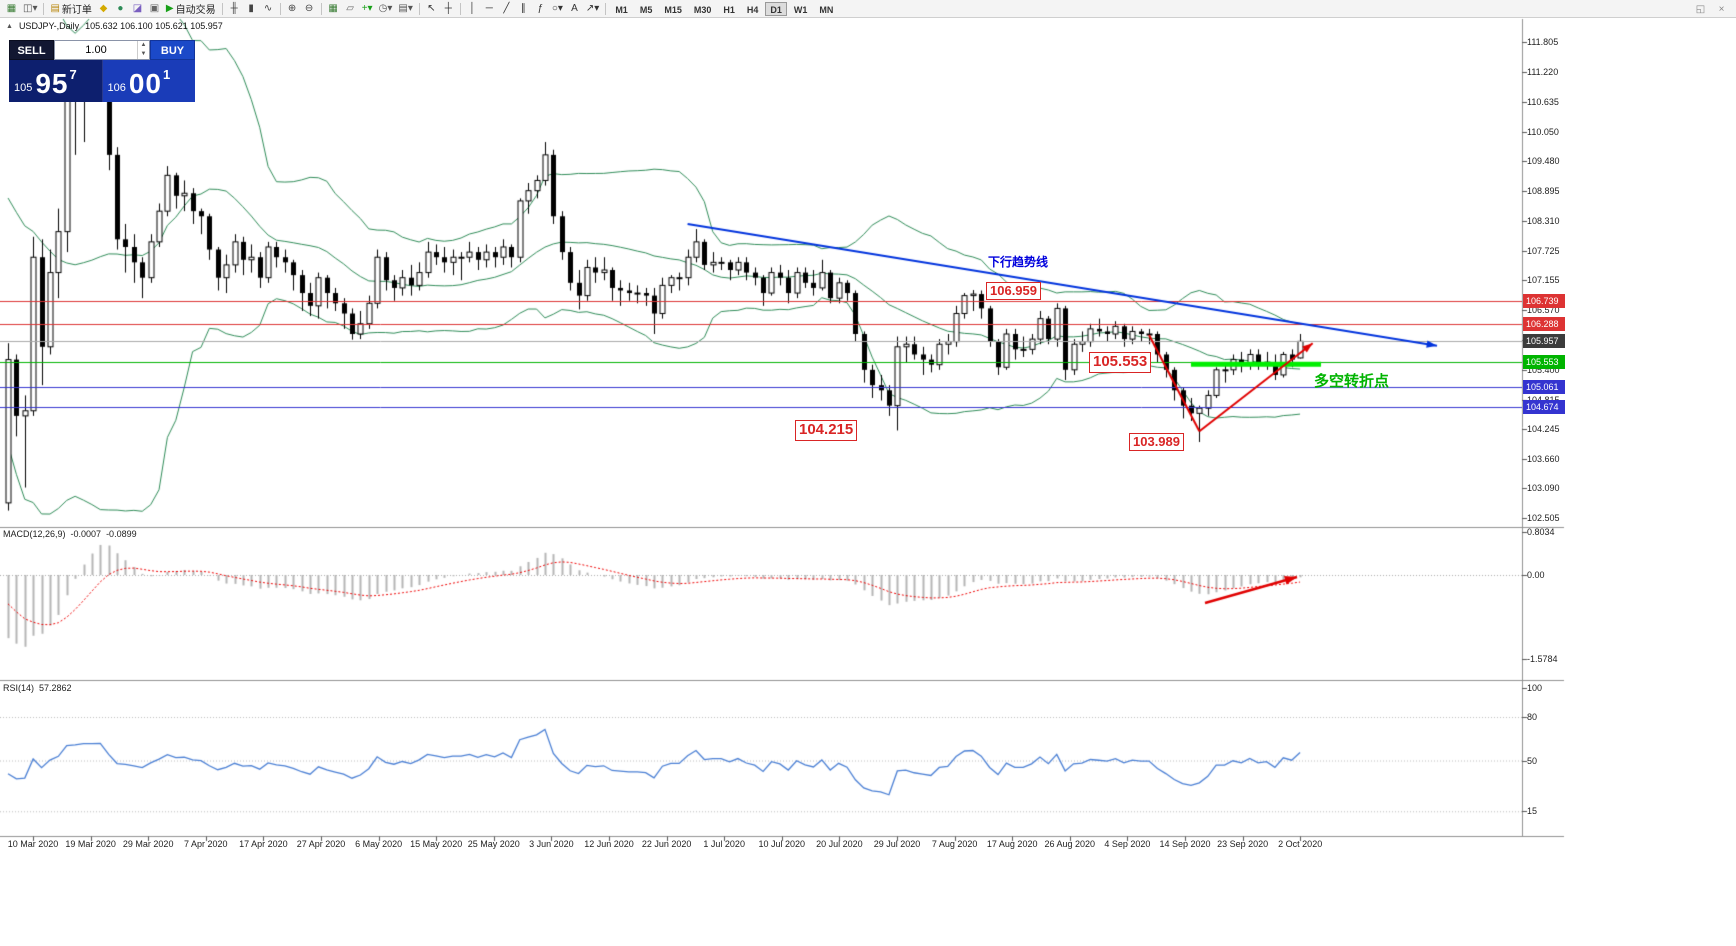  I want to click on price-line-badge: 105.553, so click(1544, 361).